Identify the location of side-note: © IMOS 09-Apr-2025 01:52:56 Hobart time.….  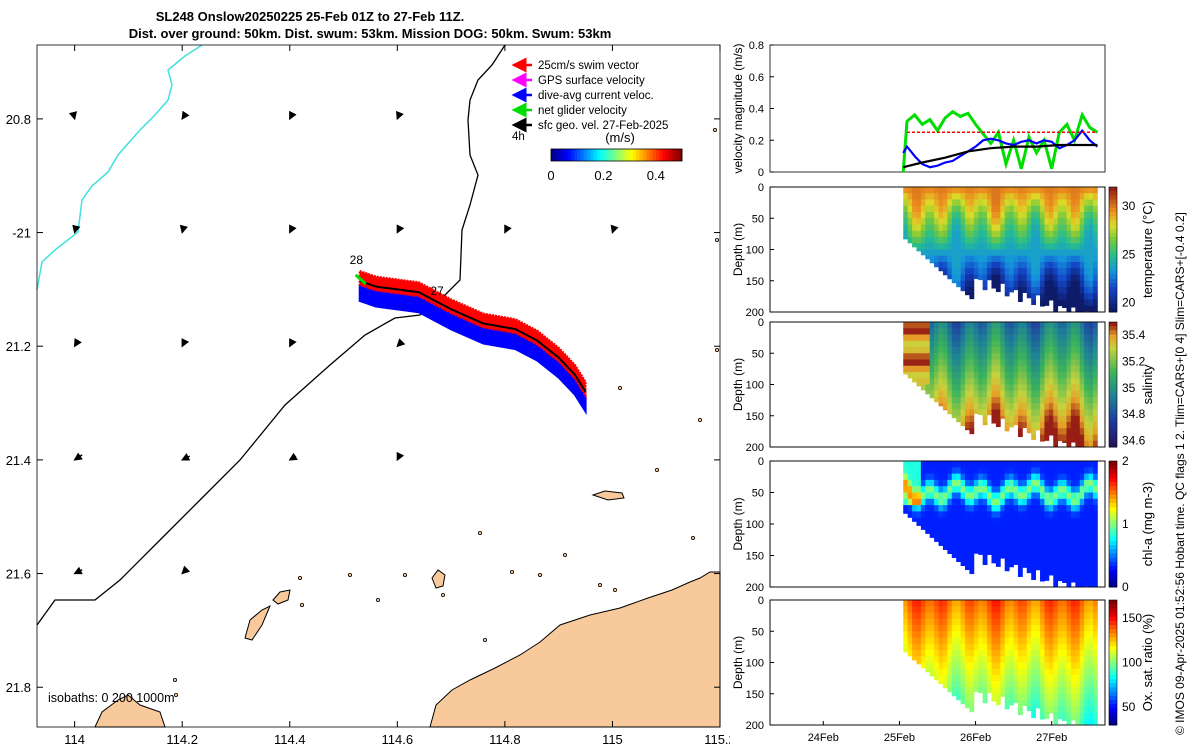
(1180, 473).